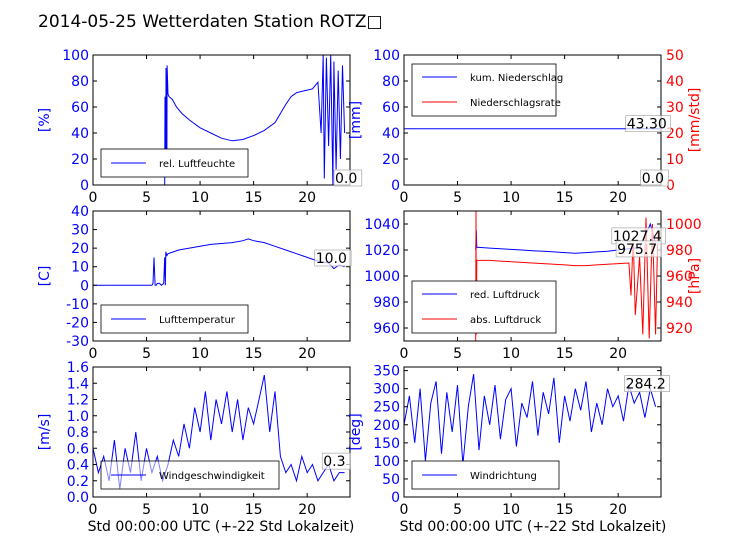  I want to click on annotation-label: 284.2, so click(646, 385).